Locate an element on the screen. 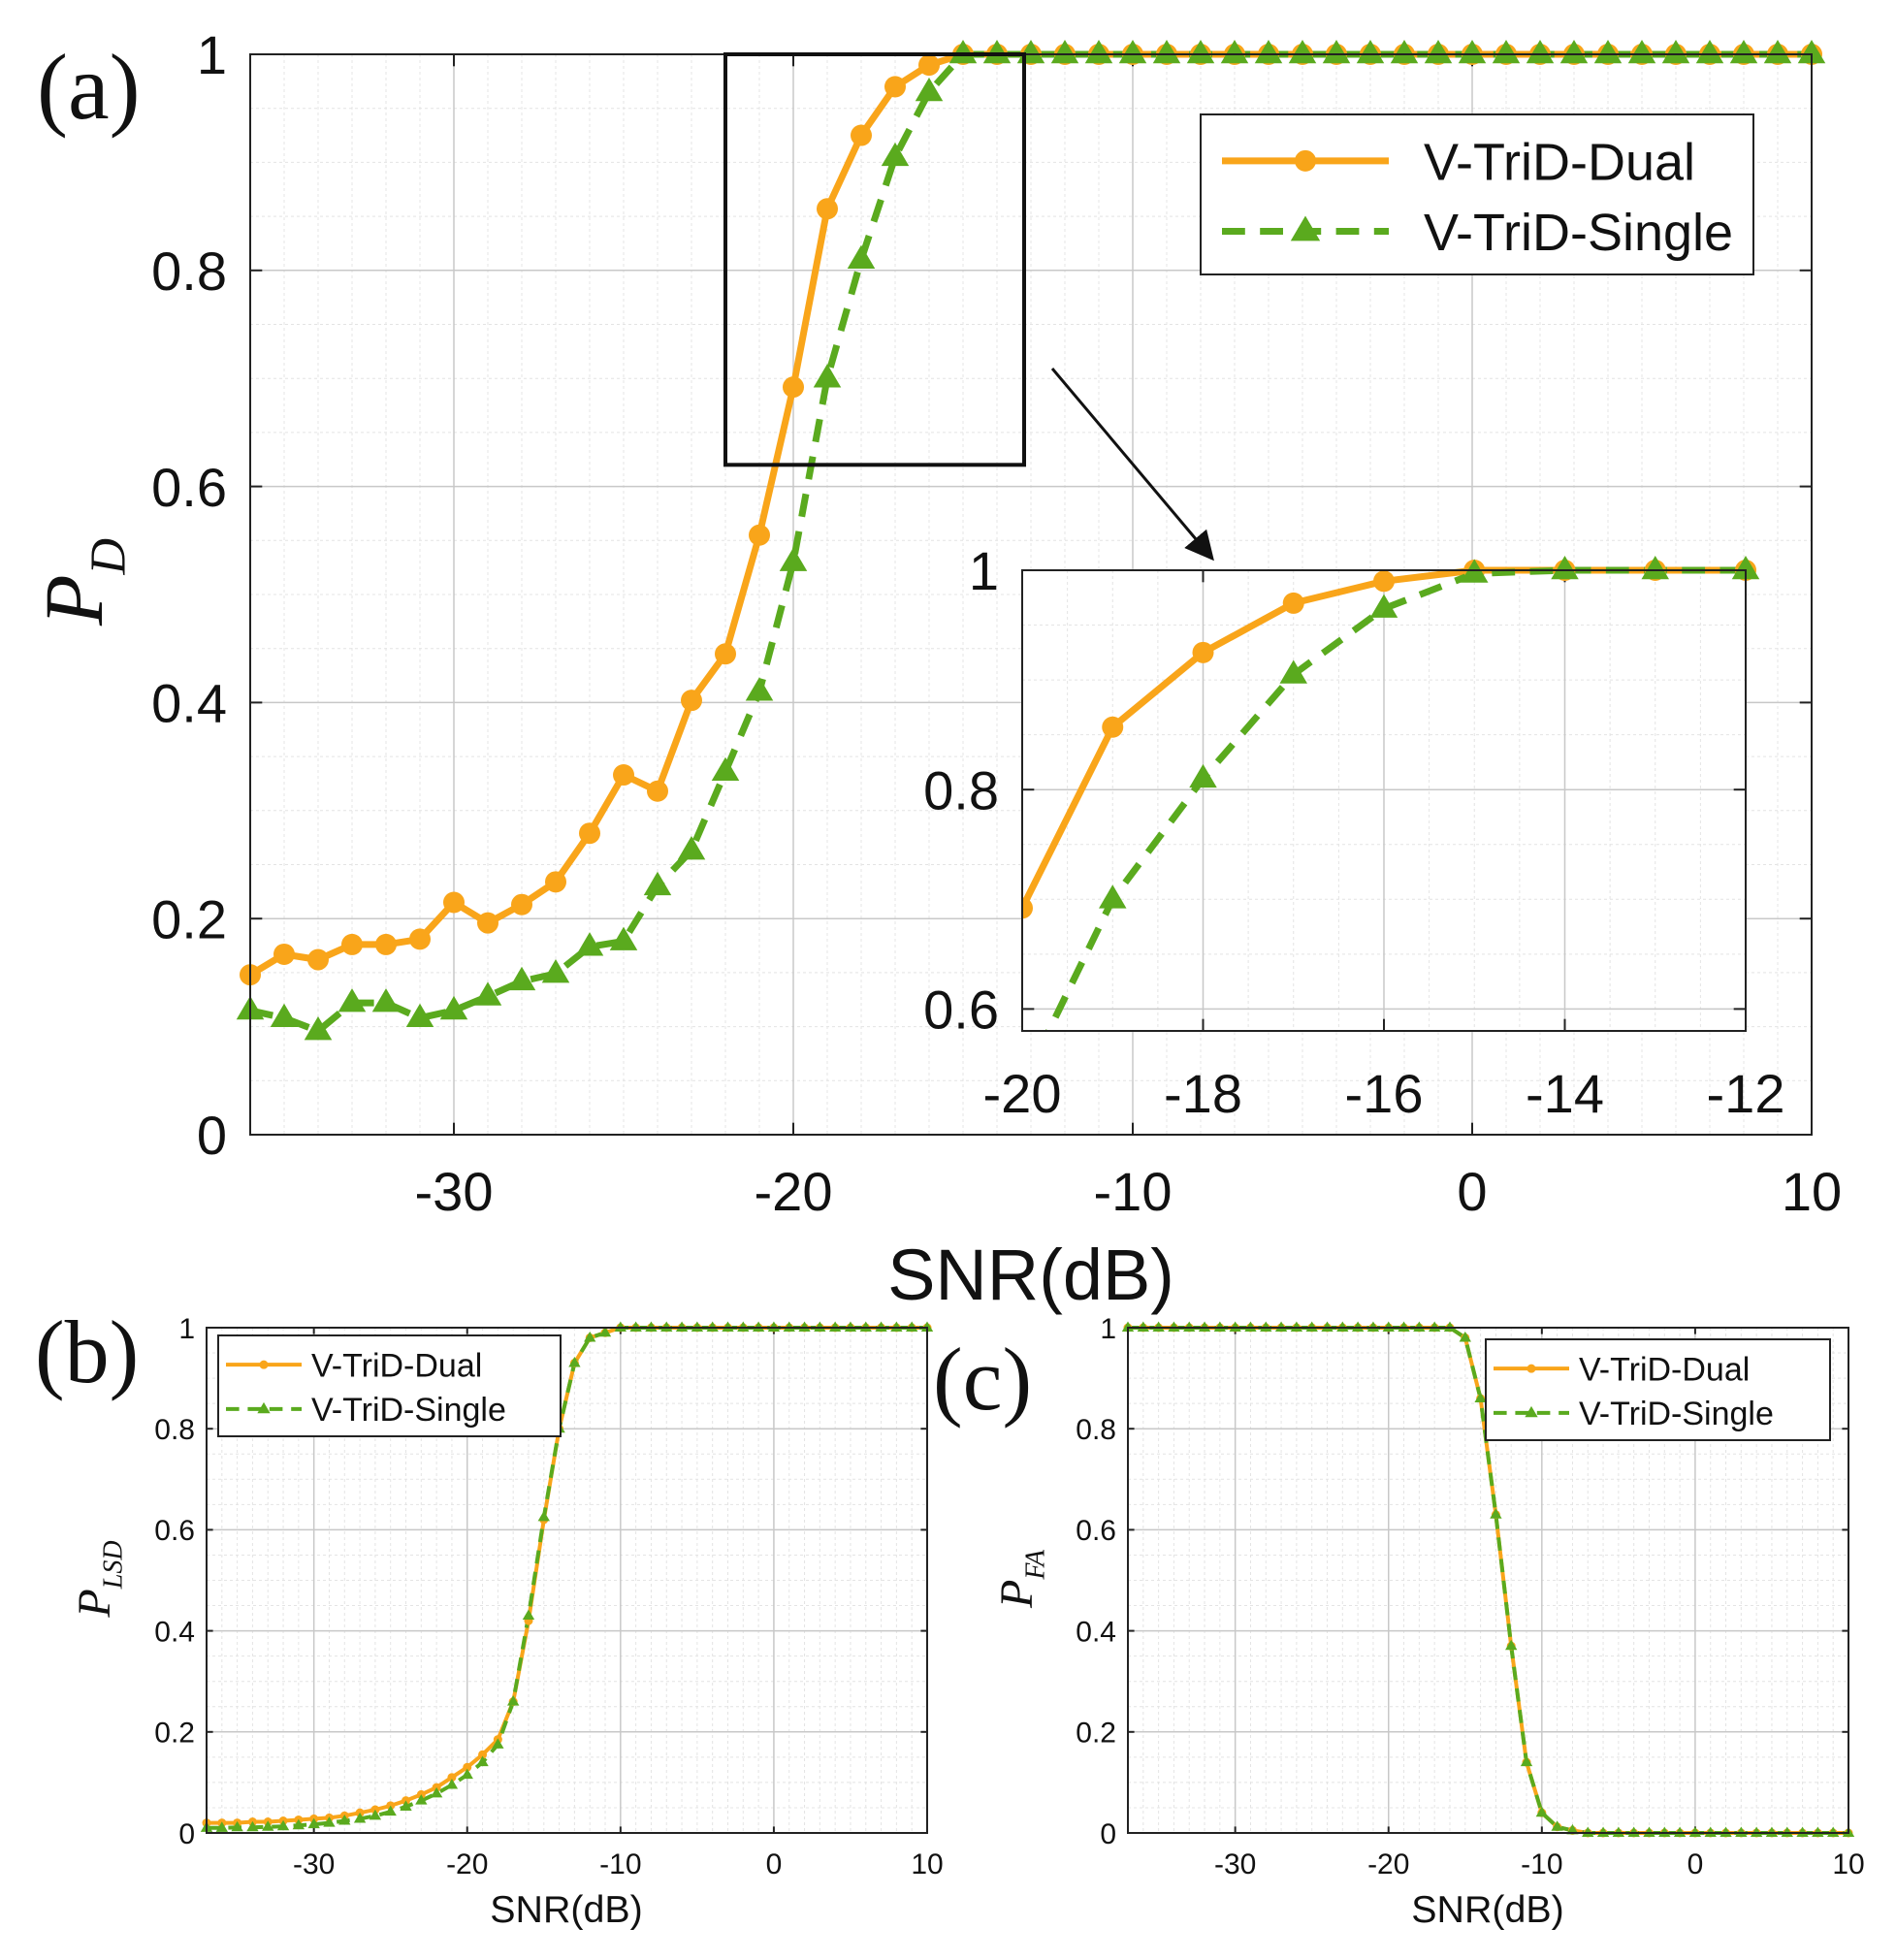  axes-box is located at coordinates (1384, 800).